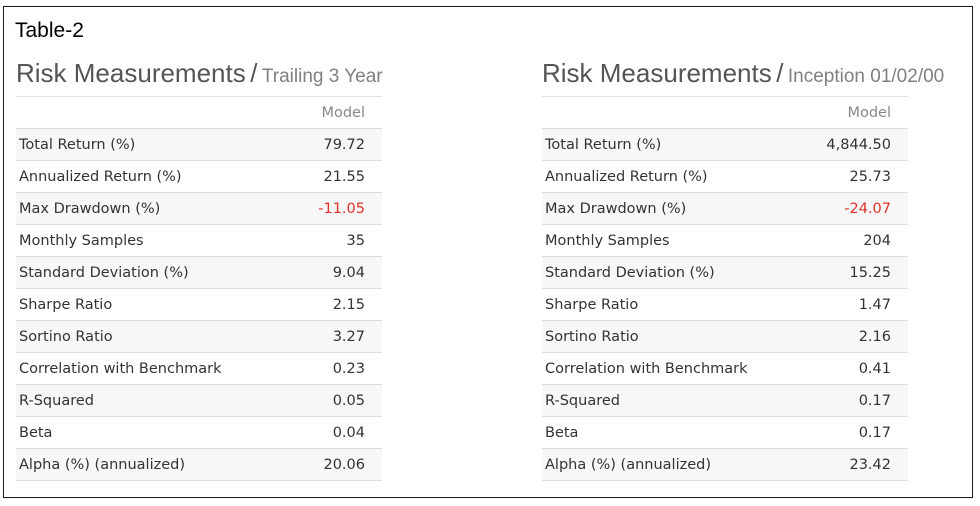  I want to click on table-row: Sortino Ratio 3.27, so click(199, 336).